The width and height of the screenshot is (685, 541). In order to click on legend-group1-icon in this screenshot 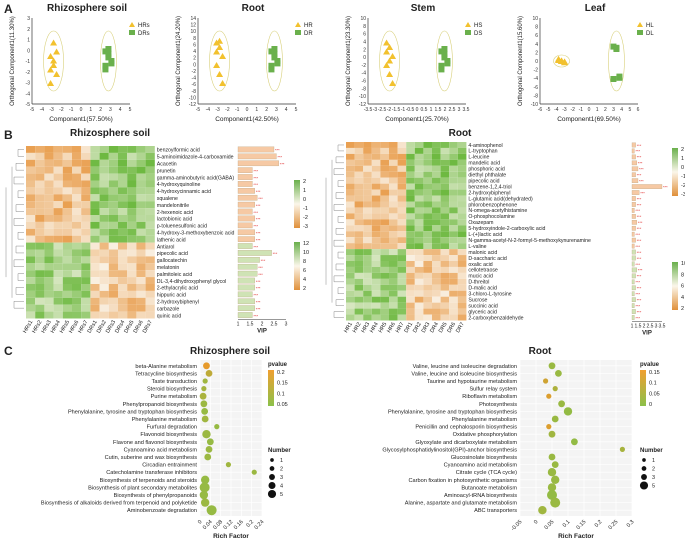, I will do `click(298, 24)`.